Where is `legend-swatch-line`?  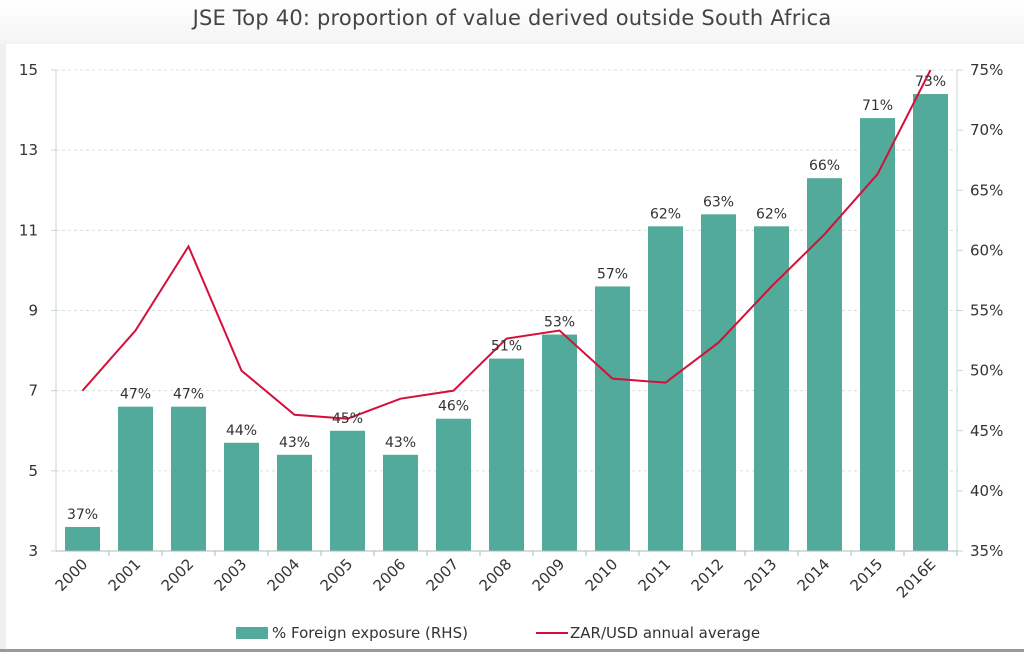
legend-swatch-line is located at coordinates (552, 633).